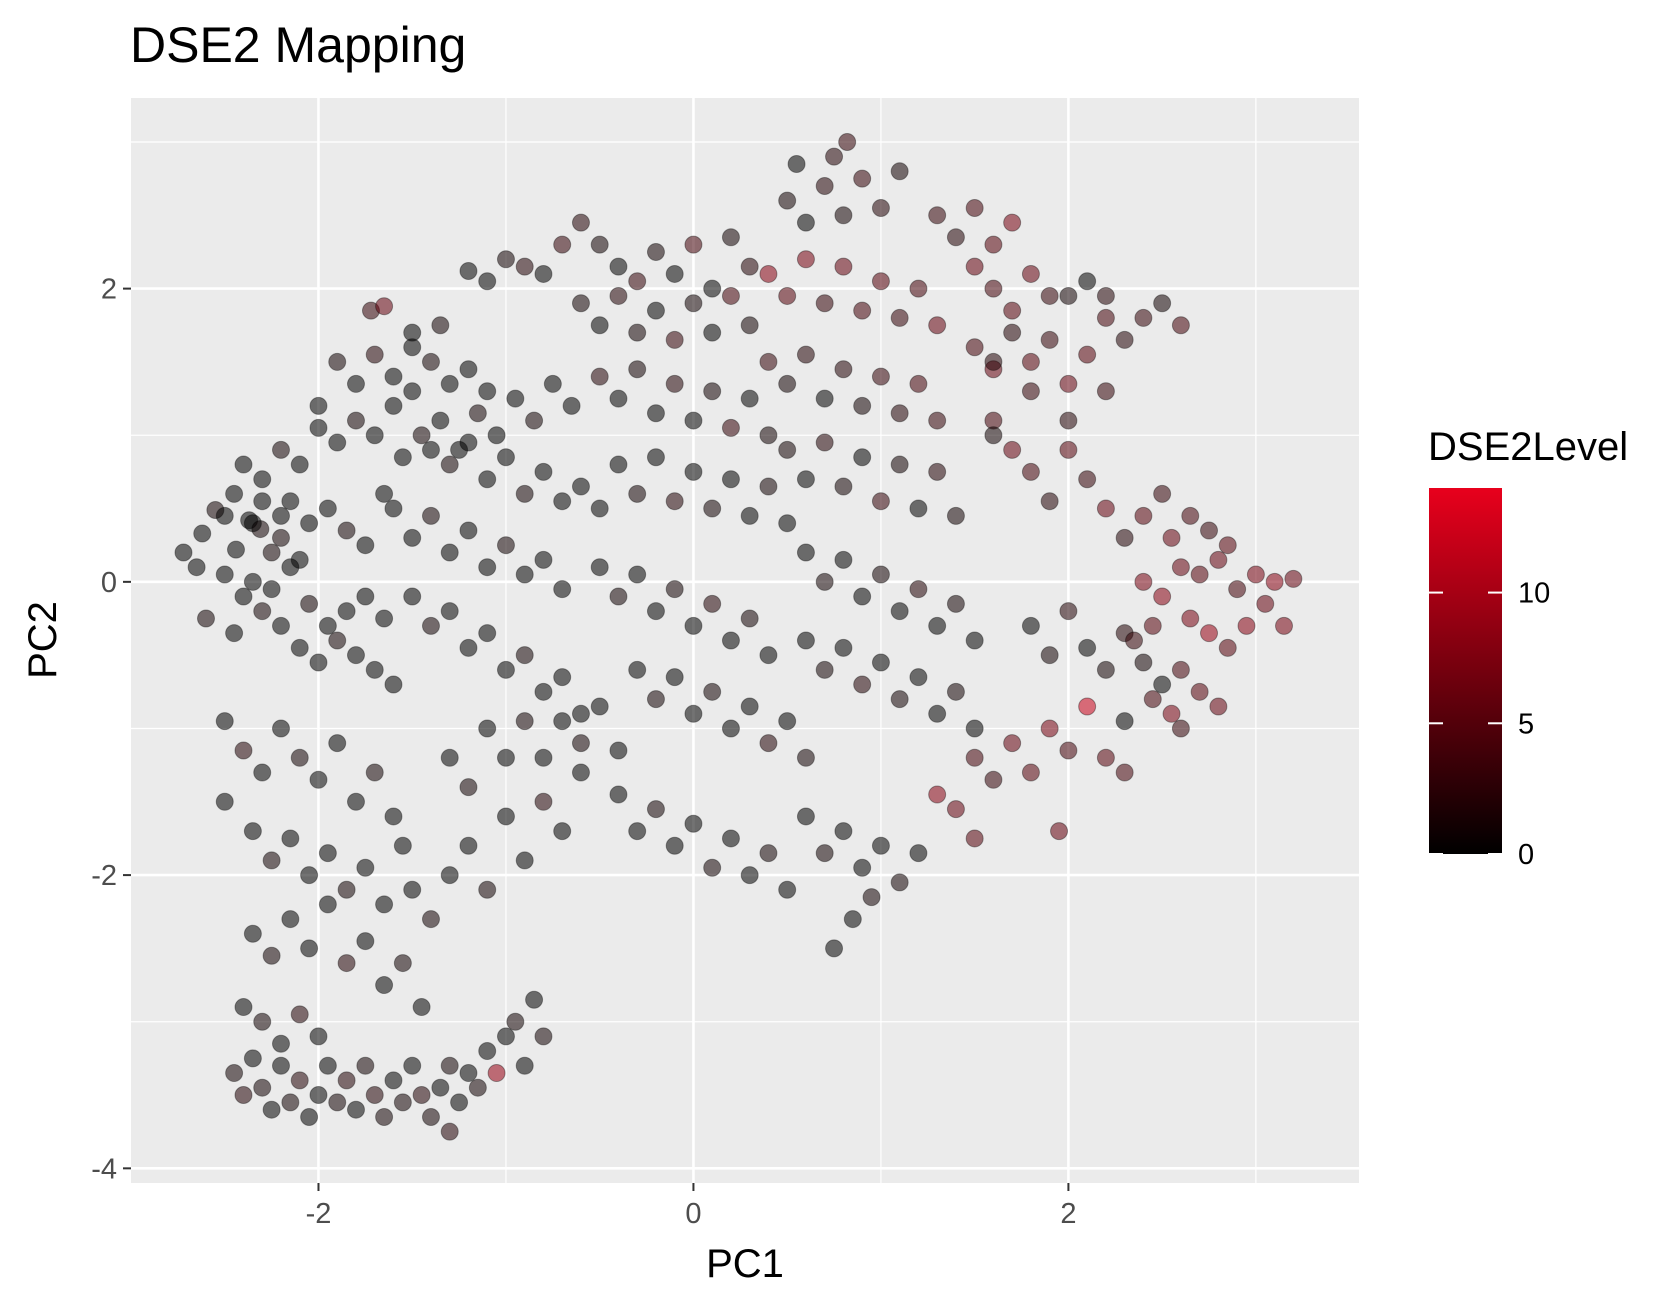  Describe the element at coordinates (43, 640) in the screenshot. I see `y-axis-title: PC2` at that location.